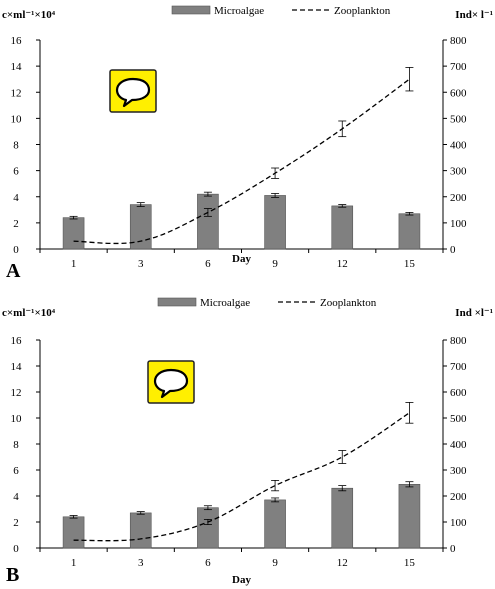  Describe the element at coordinates (474, 15) in the screenshot. I see `y-axis-label-right: Ind× l⁻¹` at that location.